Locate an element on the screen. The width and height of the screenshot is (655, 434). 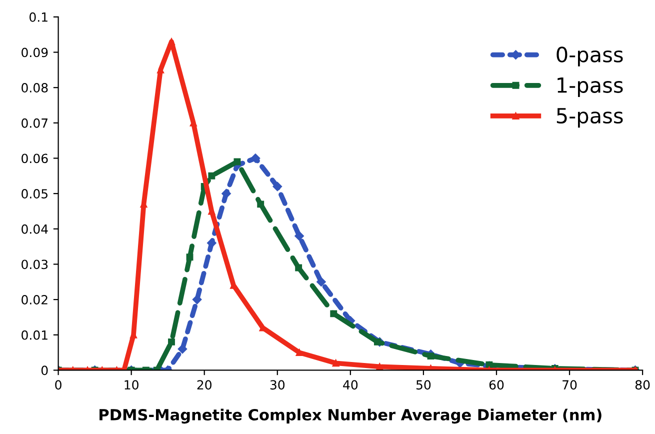
x-tick-label: 20 is located at coordinates (204, 385).